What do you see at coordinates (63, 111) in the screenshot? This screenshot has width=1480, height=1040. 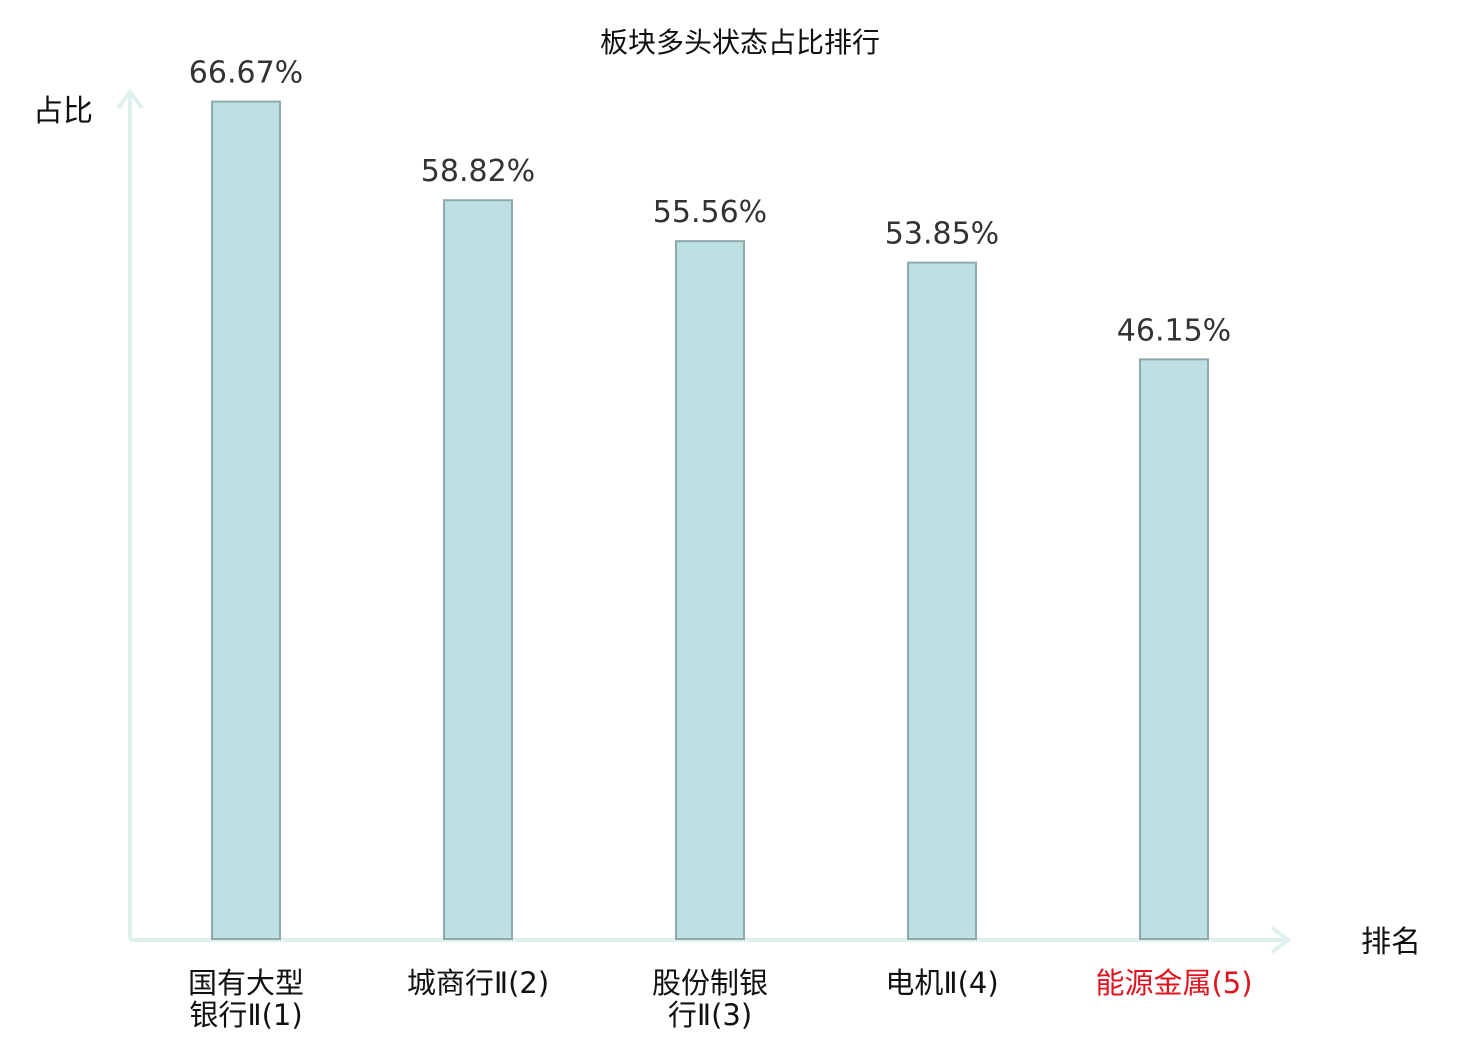 I see `y-axis-label: 占比` at bounding box center [63, 111].